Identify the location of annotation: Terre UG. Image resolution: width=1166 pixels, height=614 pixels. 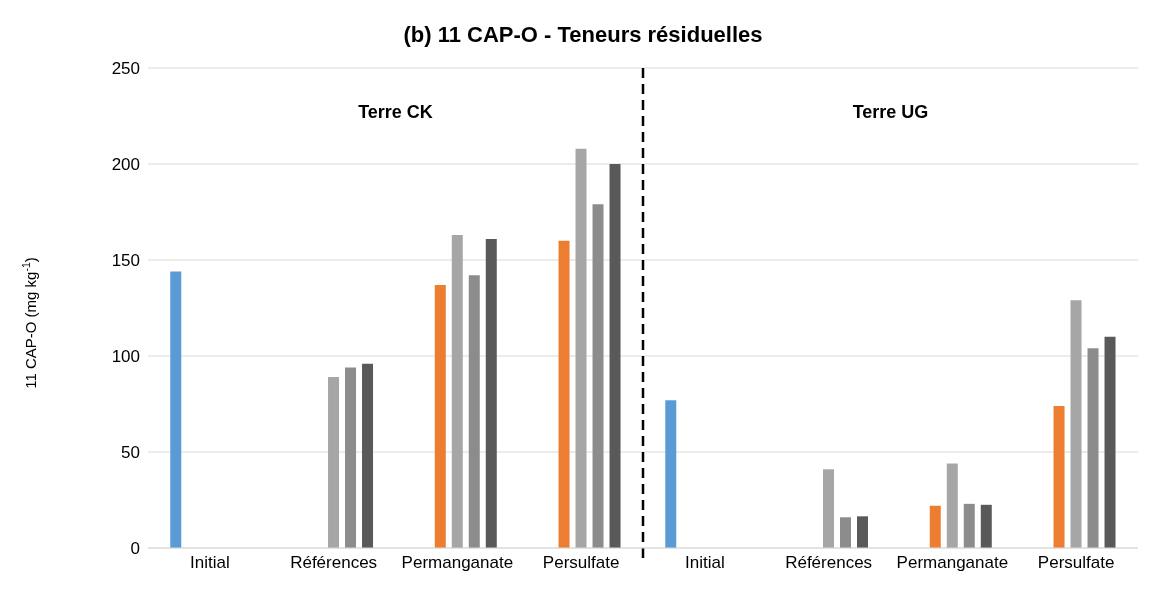
(890, 112).